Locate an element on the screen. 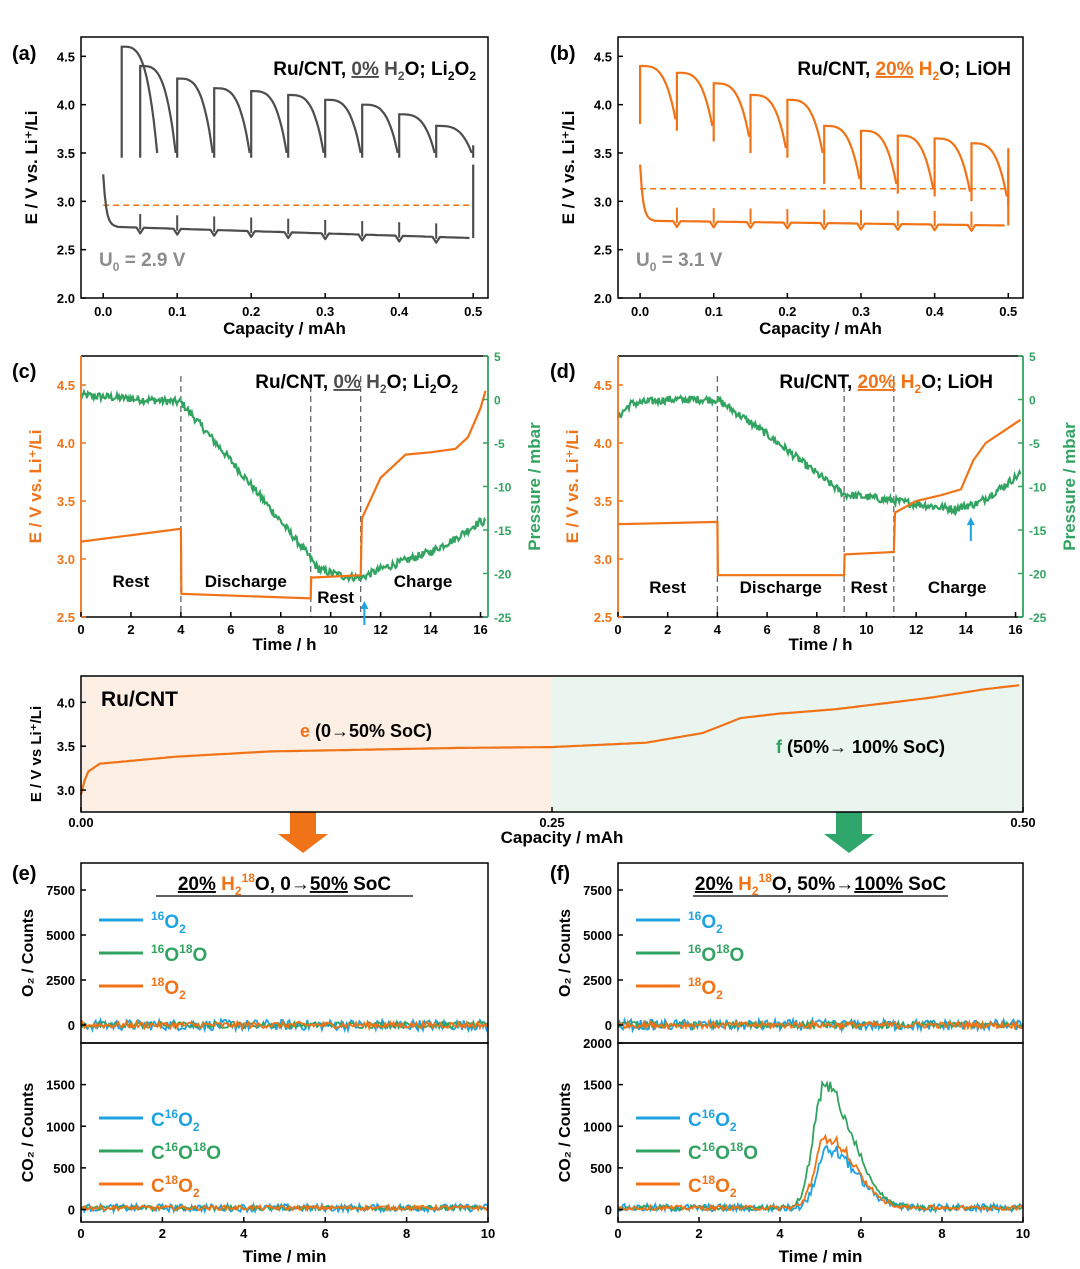 The width and height of the screenshot is (1080, 1269). y-tick-label-soc: 3.5 is located at coordinates (66, 746).